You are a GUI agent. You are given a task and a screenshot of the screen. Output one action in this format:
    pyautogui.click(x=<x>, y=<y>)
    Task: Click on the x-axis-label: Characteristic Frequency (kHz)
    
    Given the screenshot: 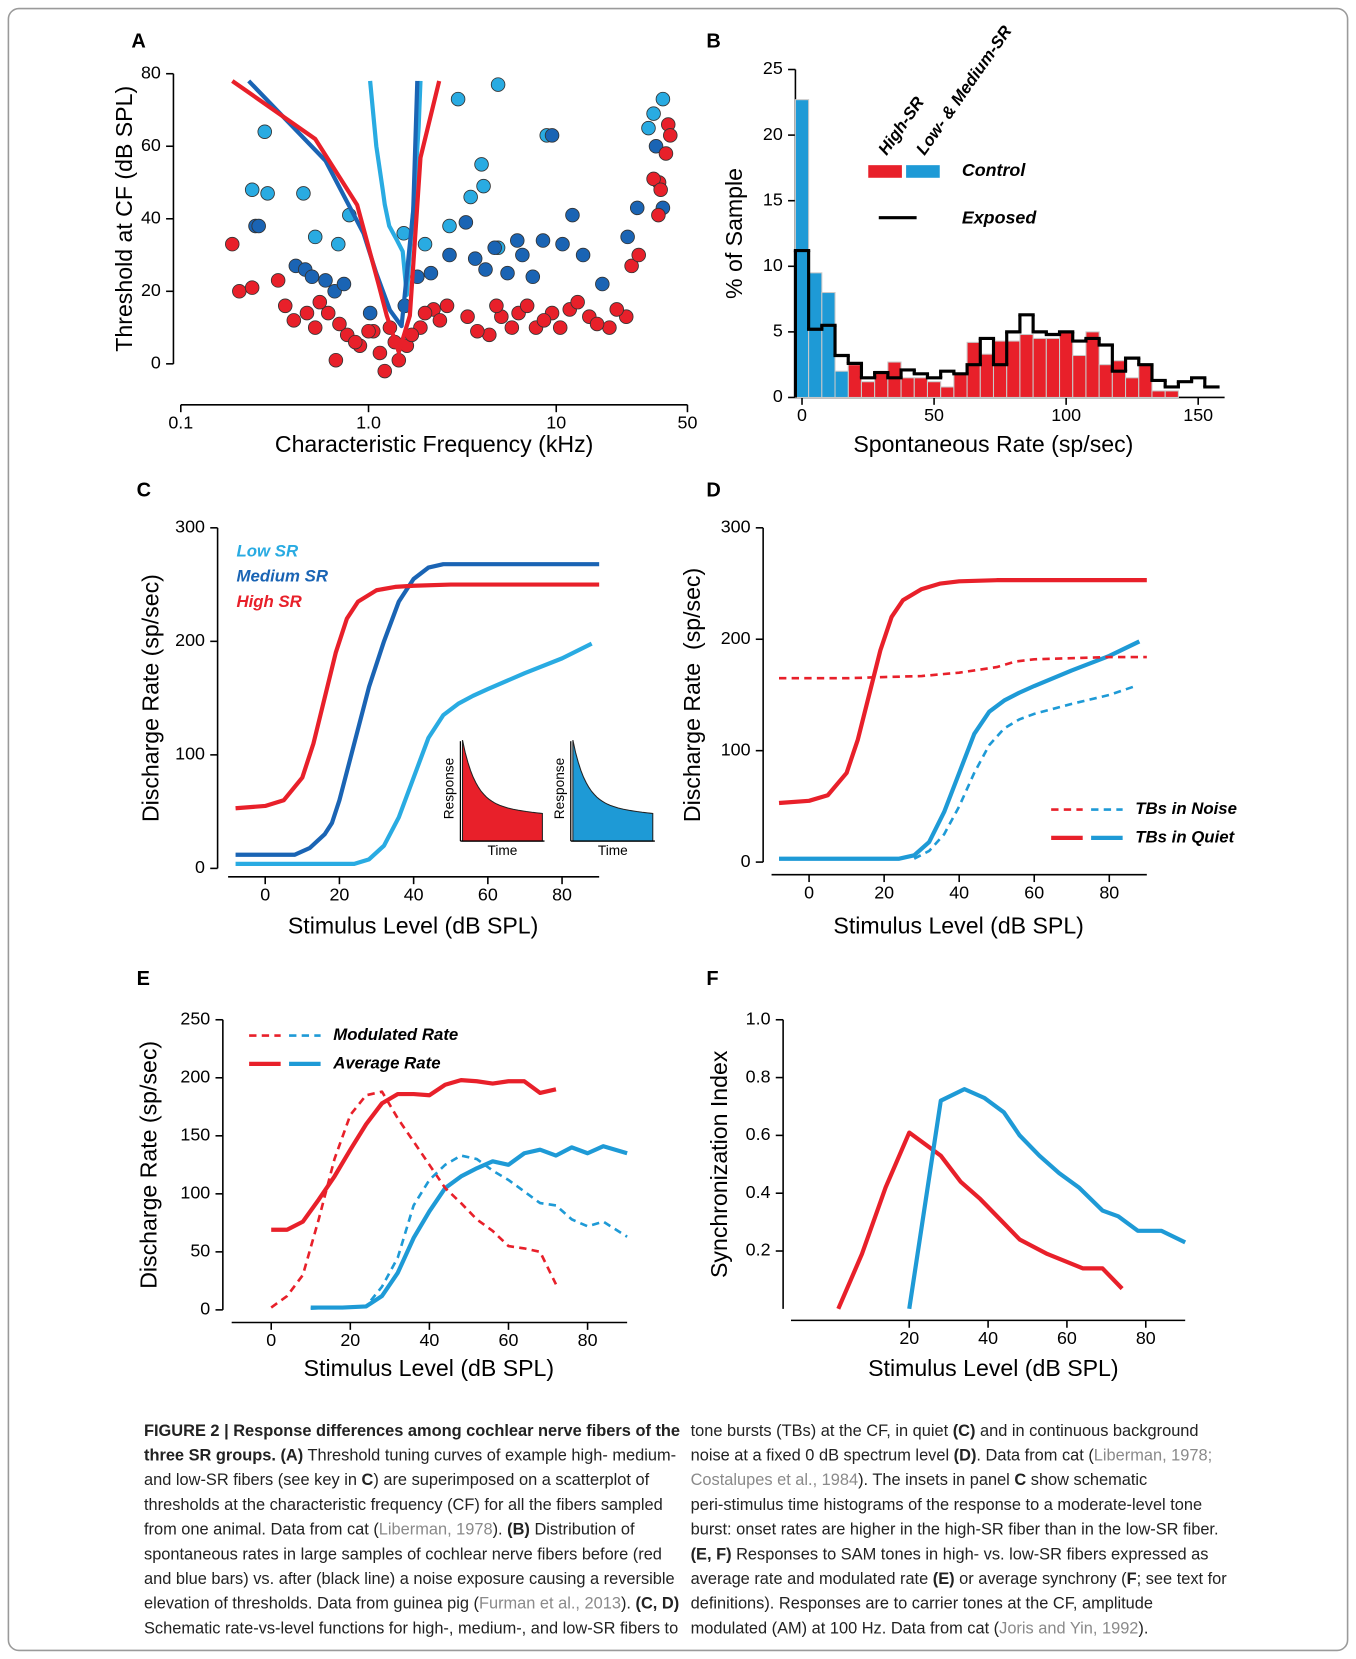 What is the action you would take?
    pyautogui.click(x=434, y=444)
    